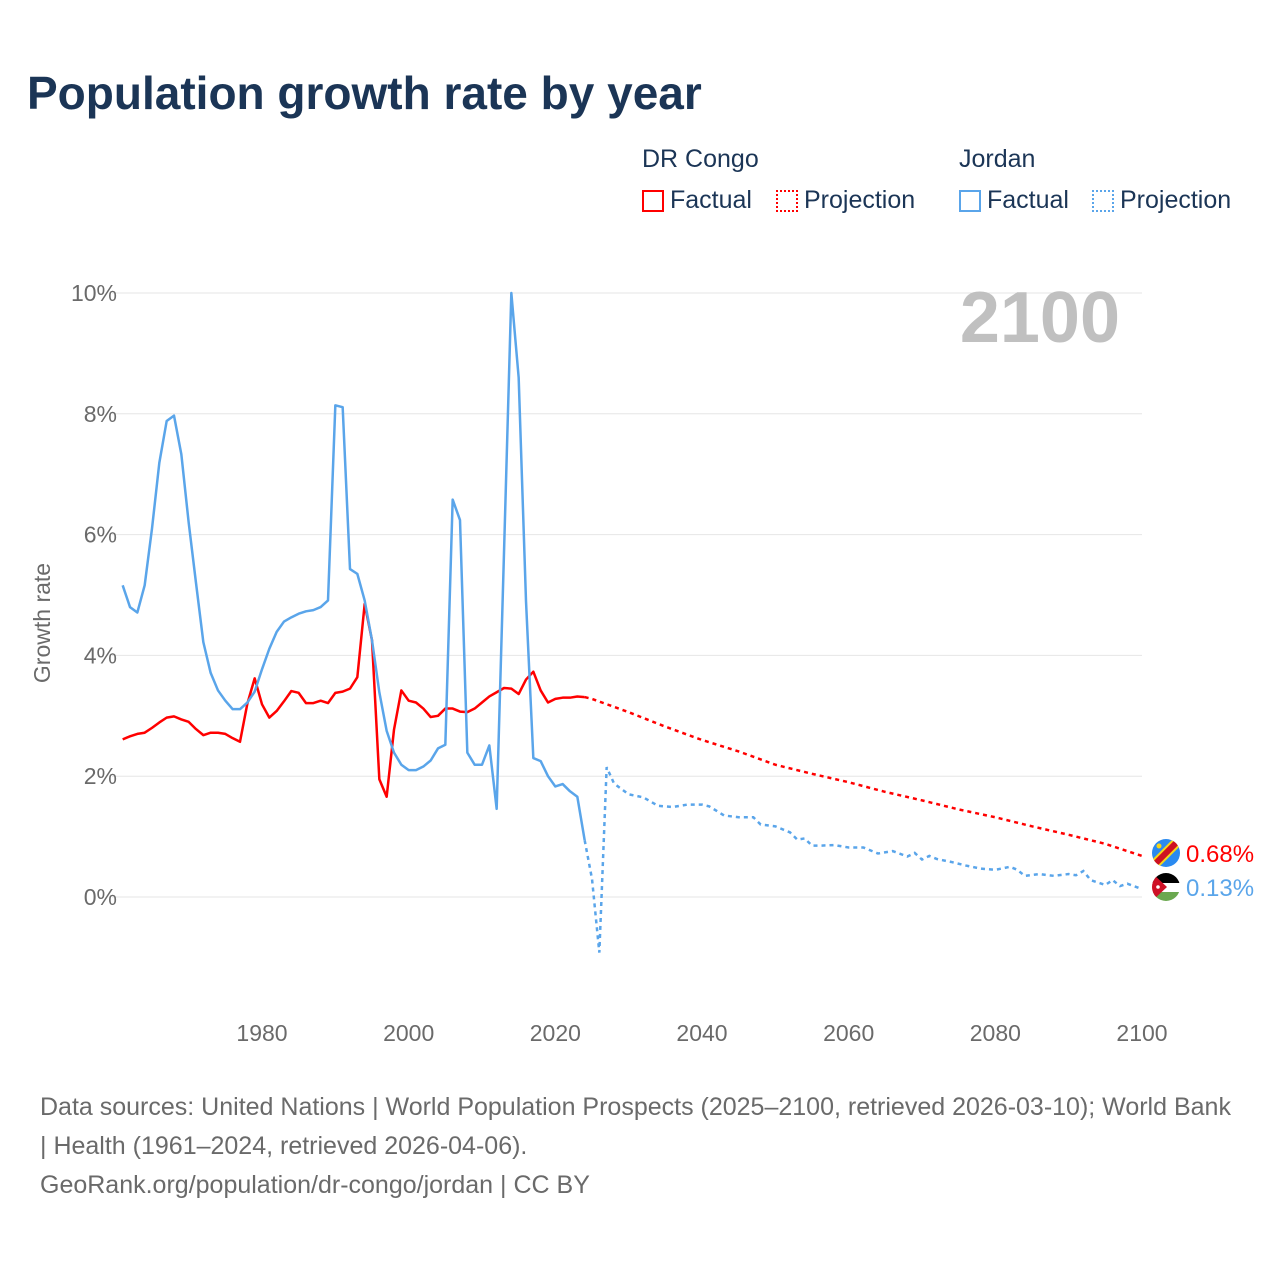  What do you see at coordinates (261, 1033) in the screenshot?
I see `x-tick-label: 1980` at bounding box center [261, 1033].